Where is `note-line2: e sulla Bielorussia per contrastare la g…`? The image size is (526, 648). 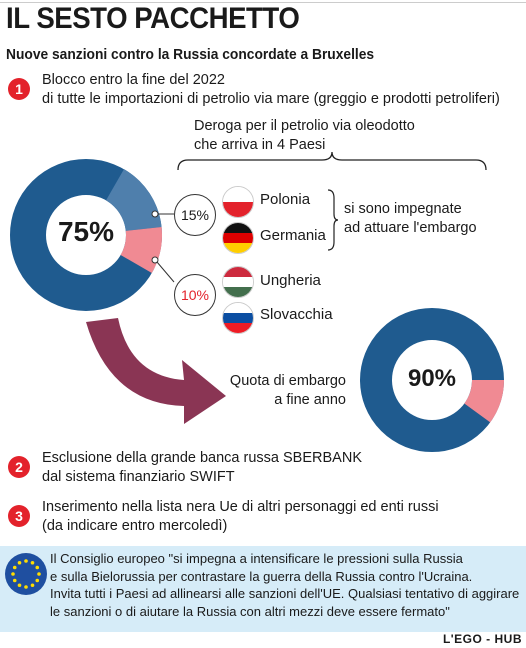
note-line2: e sulla Bielorussia per contrastare la g… is located at coordinates (261, 576).